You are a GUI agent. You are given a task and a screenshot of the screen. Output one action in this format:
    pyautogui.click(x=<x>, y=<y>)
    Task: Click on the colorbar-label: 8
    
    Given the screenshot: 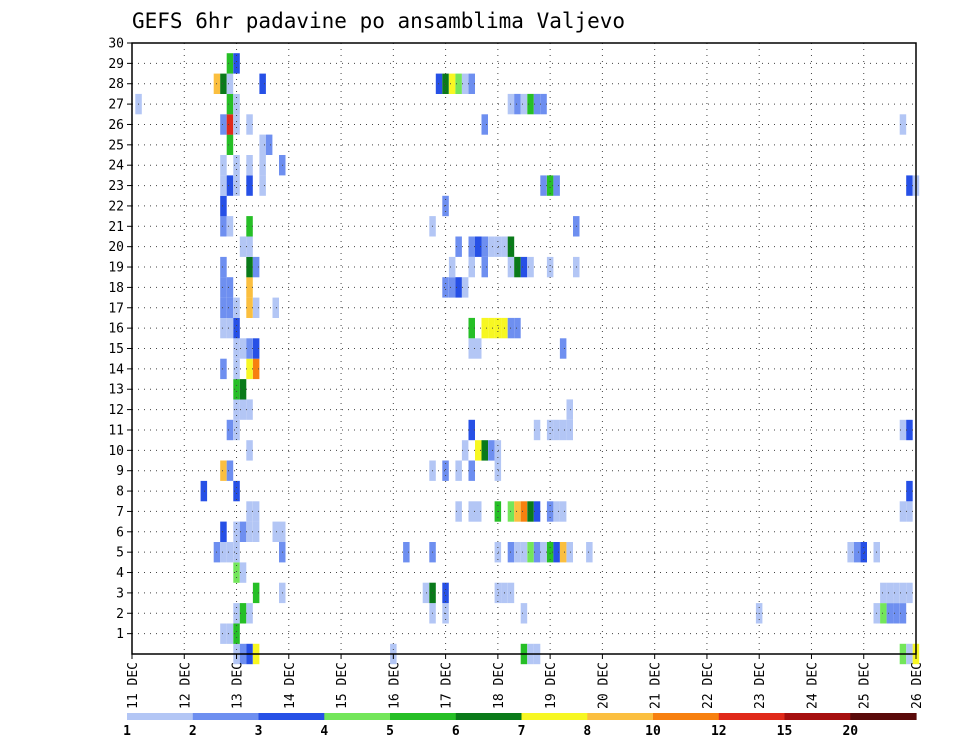 What is the action you would take?
    pyautogui.click(x=587, y=731)
    